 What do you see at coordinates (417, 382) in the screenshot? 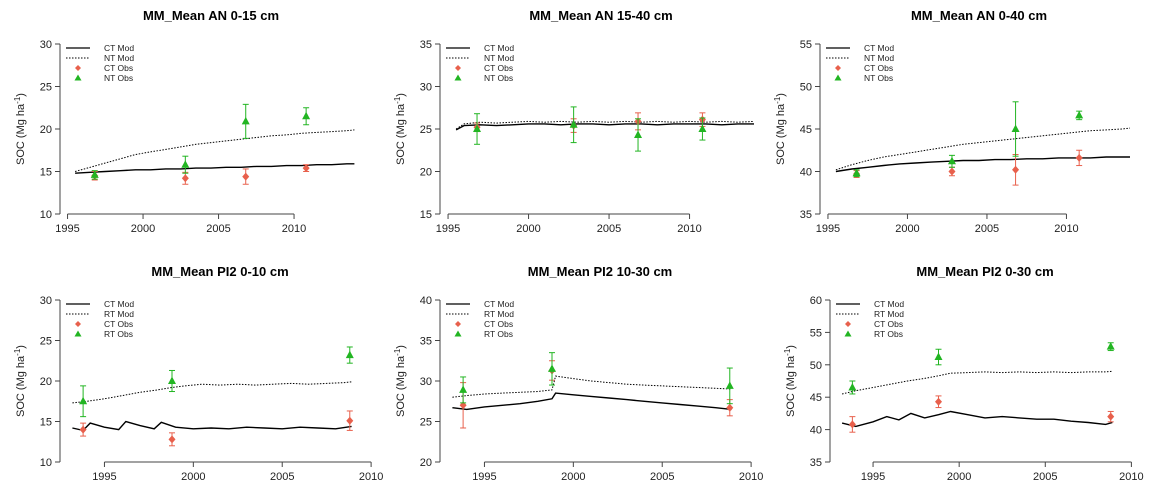
I see `y-axis: 20 25 30 35 40 SOC (Mg ha-1)` at bounding box center [417, 382].